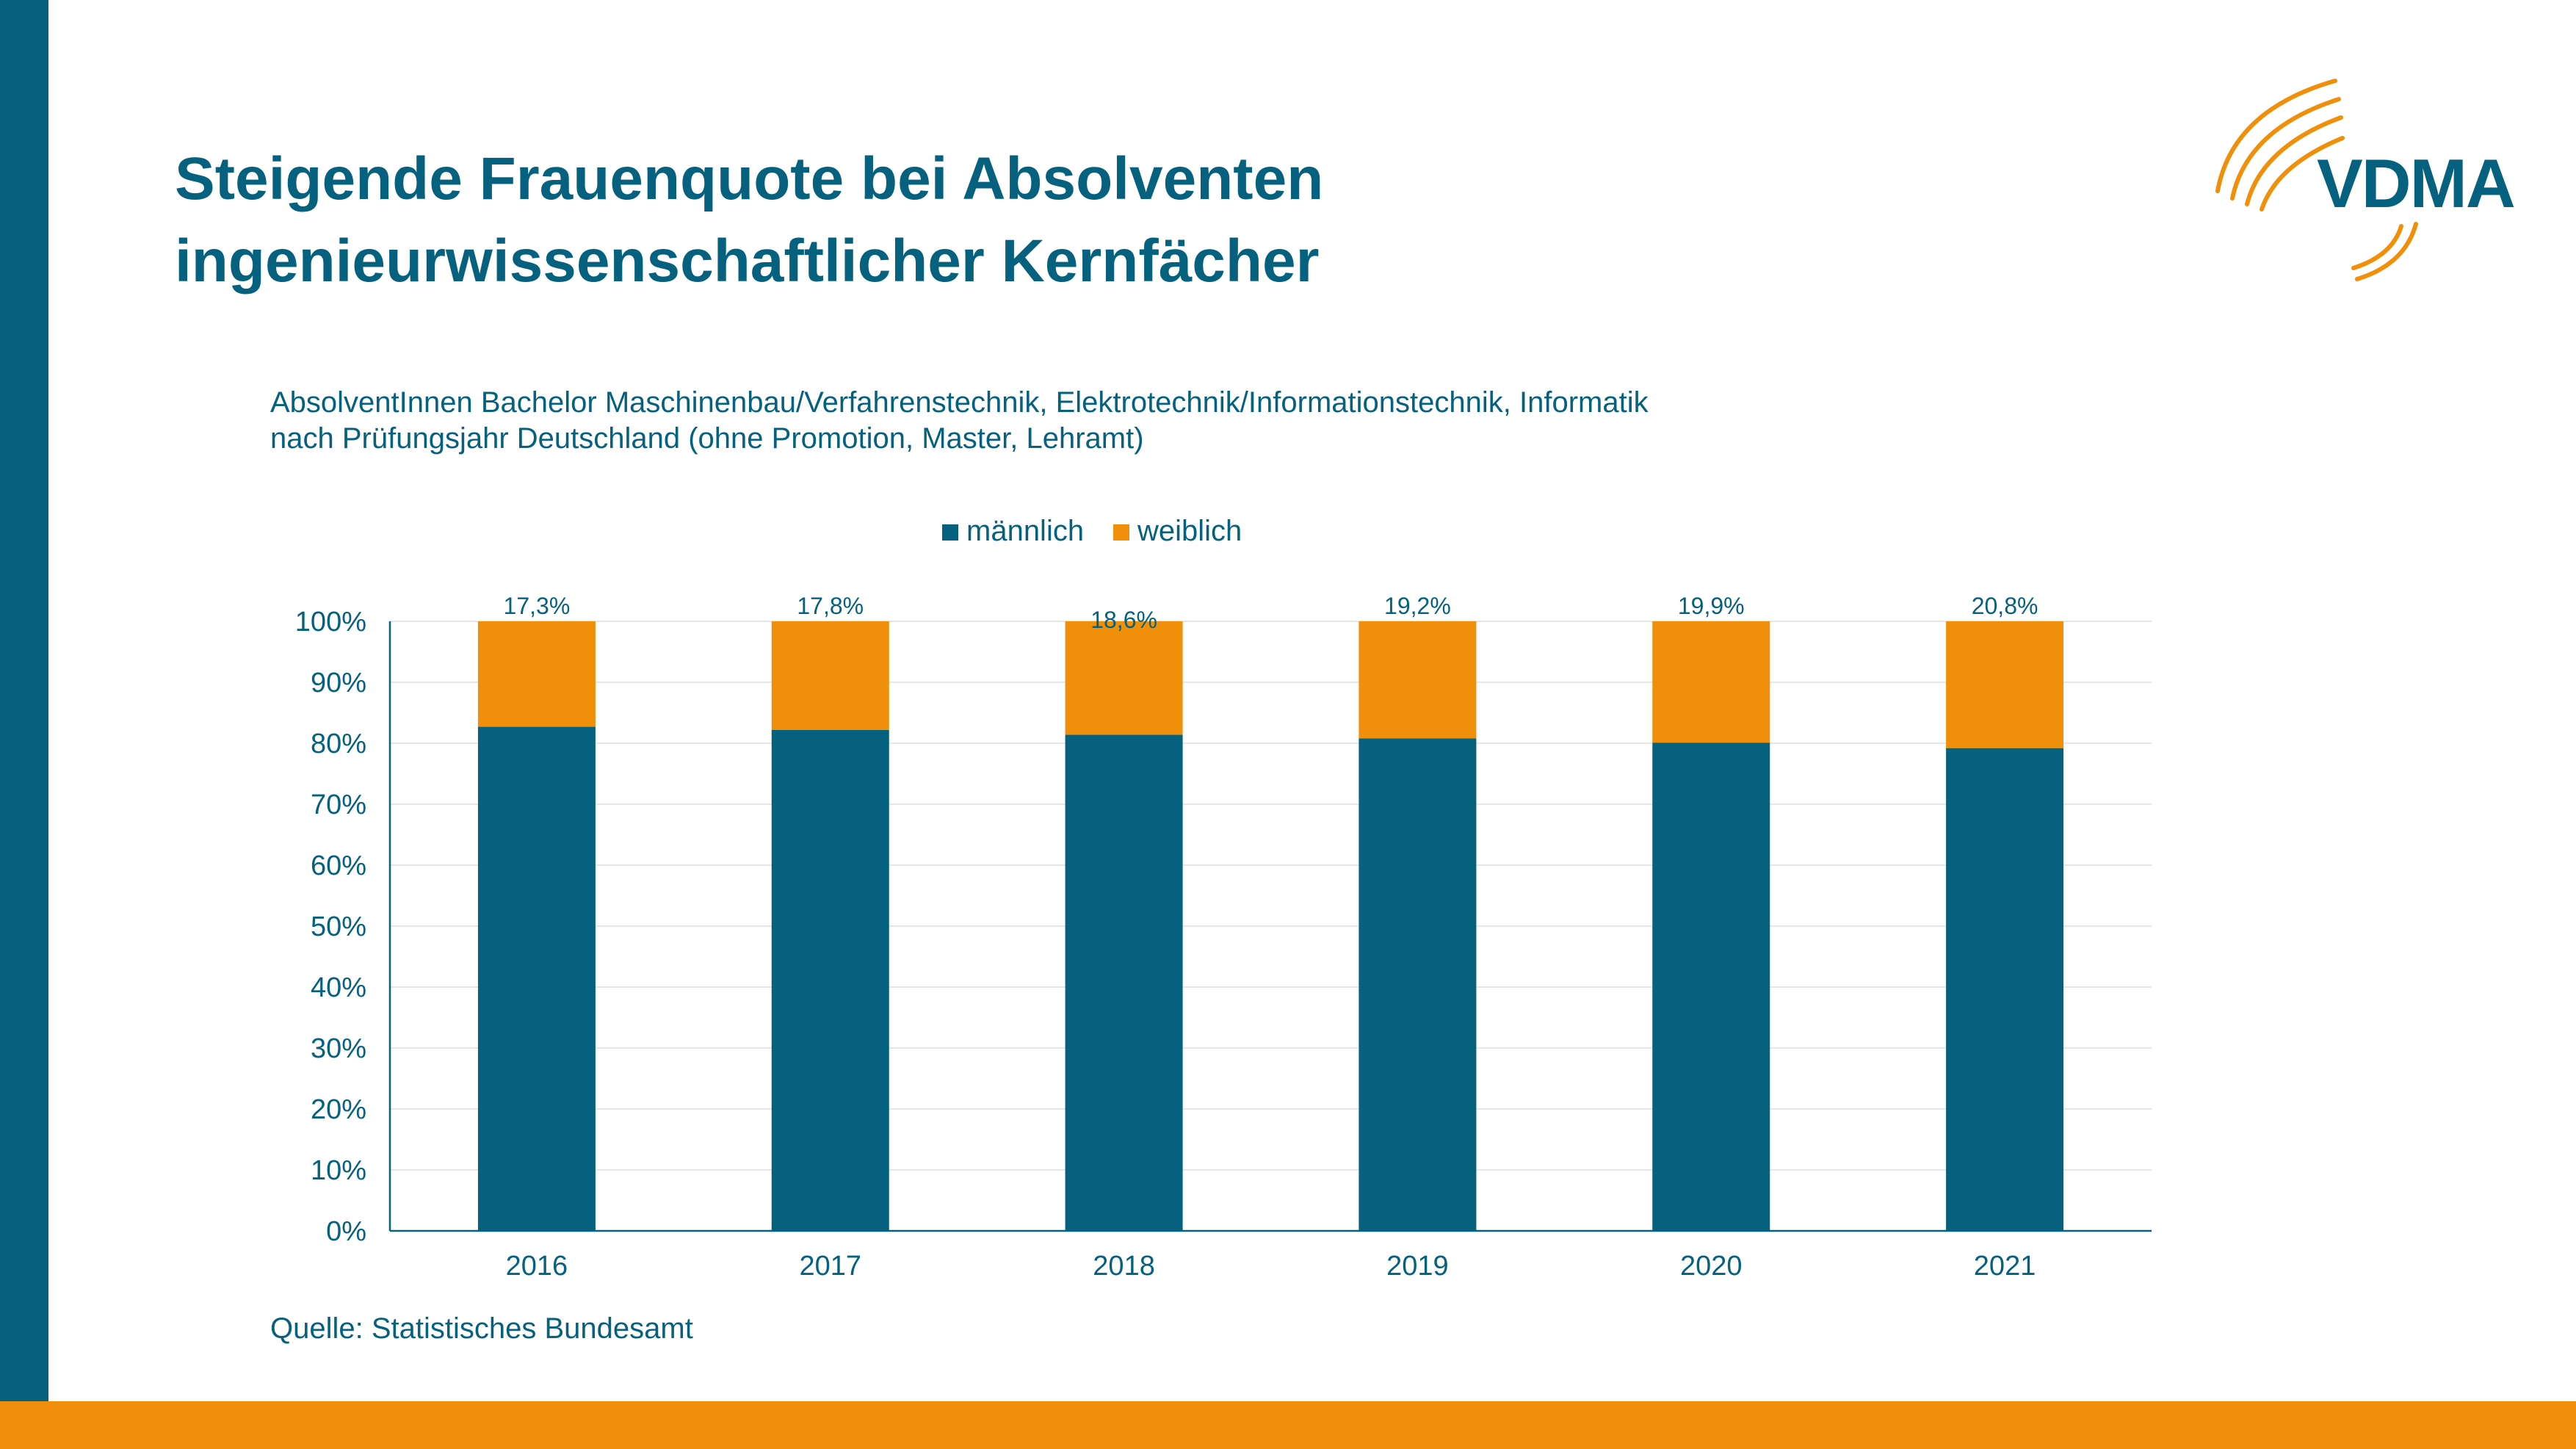 Image resolution: width=2576 pixels, height=1449 pixels. Describe the element at coordinates (747, 261) in the screenshot. I see `title-line-2: ingenieurwissenschaftlicher Kernfächer` at that location.